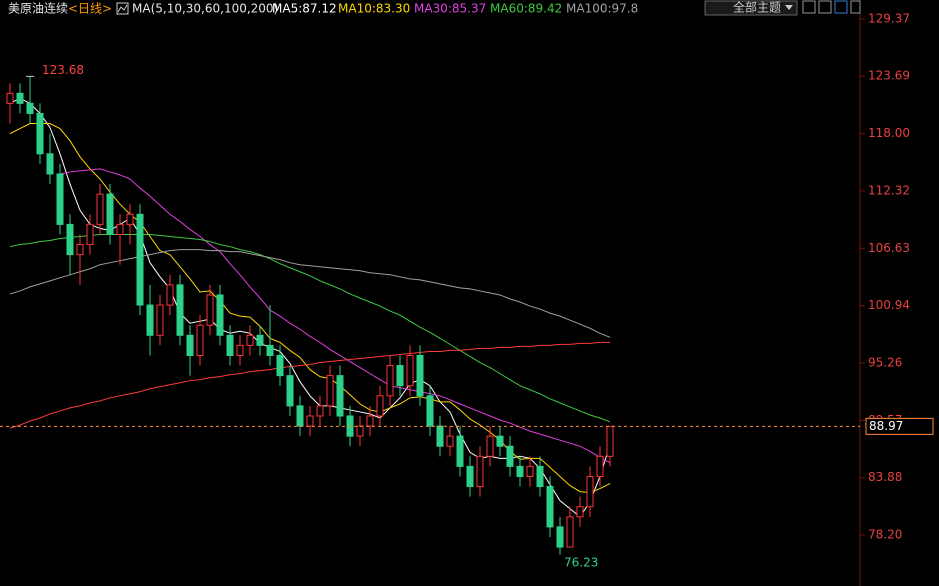 The height and width of the screenshot is (586, 939). I want to click on dropdown-arrow, so click(789, 7).